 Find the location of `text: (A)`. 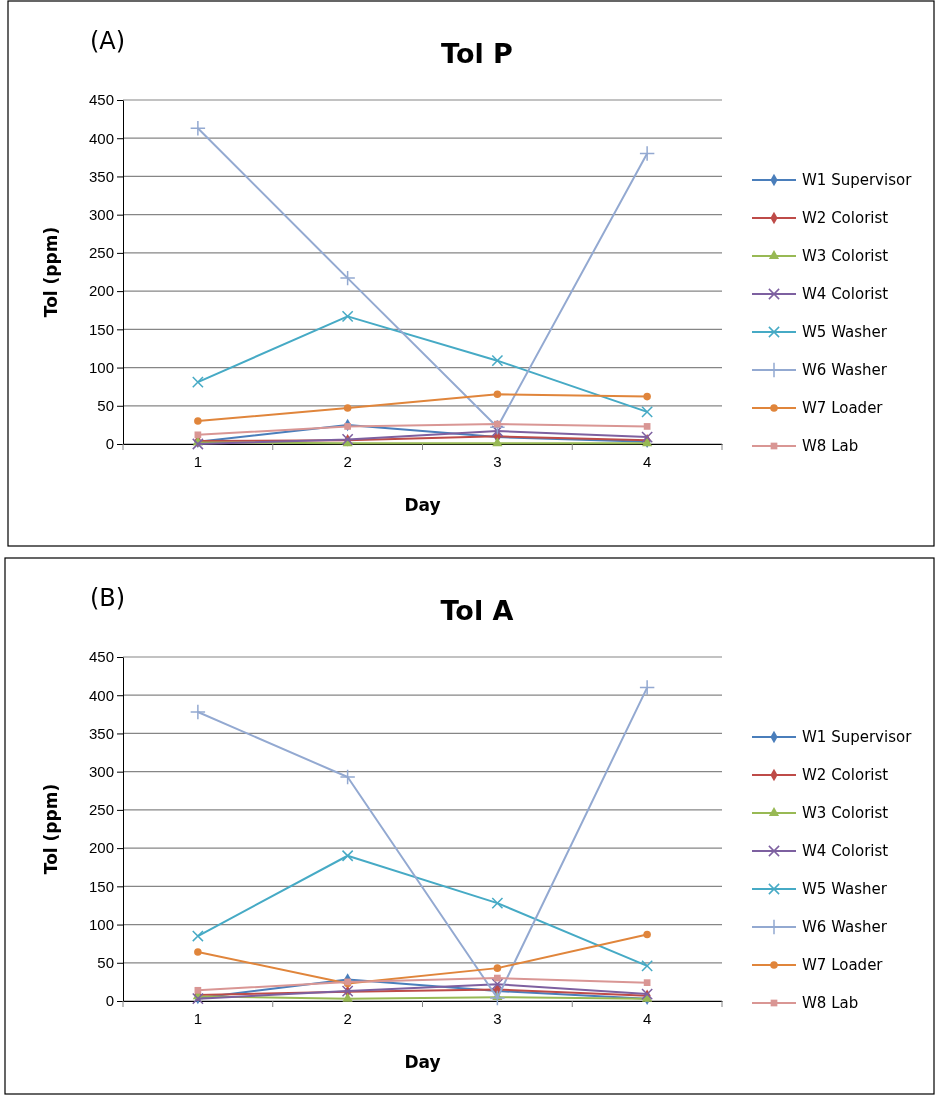

text: (A) is located at coordinates (108, 41).